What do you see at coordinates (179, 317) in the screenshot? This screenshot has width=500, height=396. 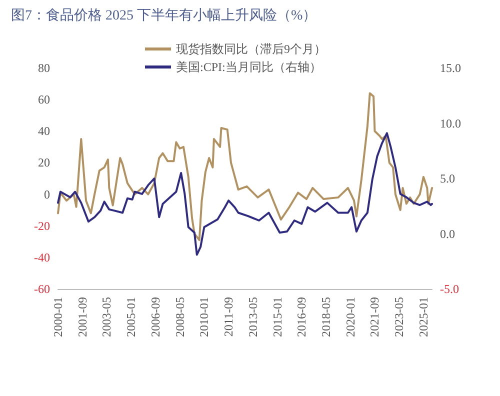 I see `x-tick-label: 2008-05` at bounding box center [179, 317].